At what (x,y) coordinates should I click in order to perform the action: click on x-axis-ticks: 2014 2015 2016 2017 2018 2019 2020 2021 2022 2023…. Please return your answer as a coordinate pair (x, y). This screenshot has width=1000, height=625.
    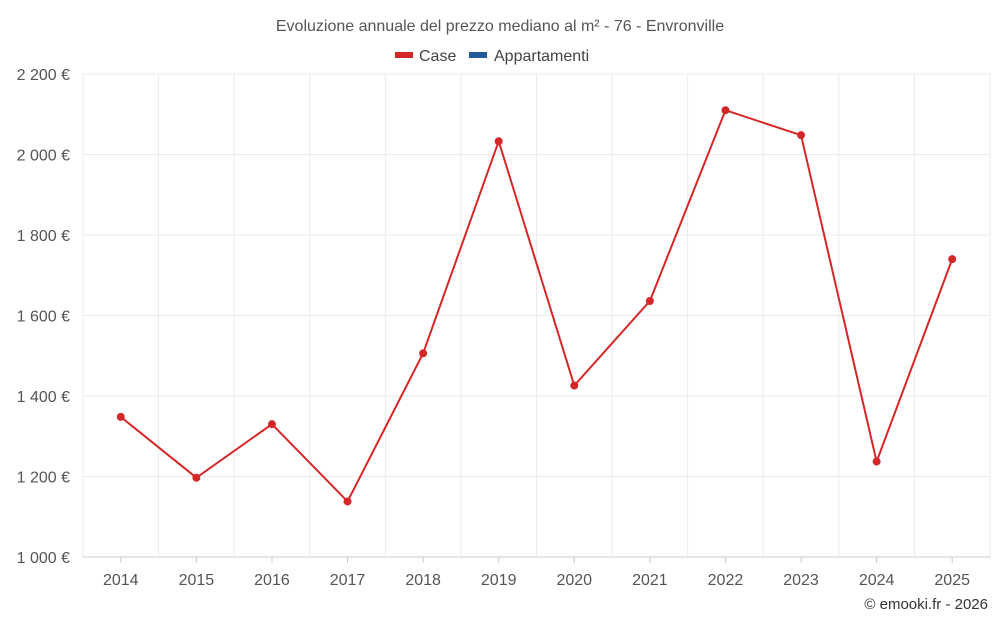
    Looking at the image, I should click on (536, 573).